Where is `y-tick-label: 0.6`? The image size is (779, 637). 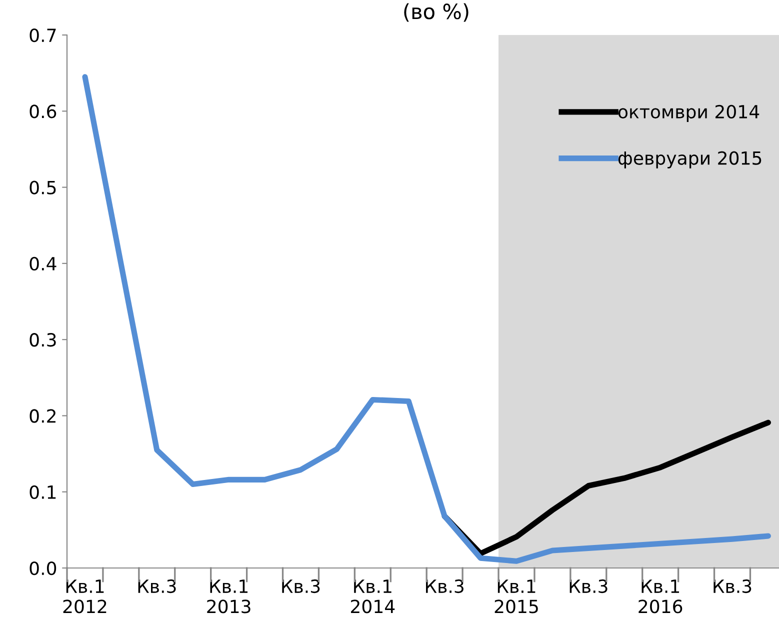
y-tick-label: 0.6 is located at coordinates (43, 111).